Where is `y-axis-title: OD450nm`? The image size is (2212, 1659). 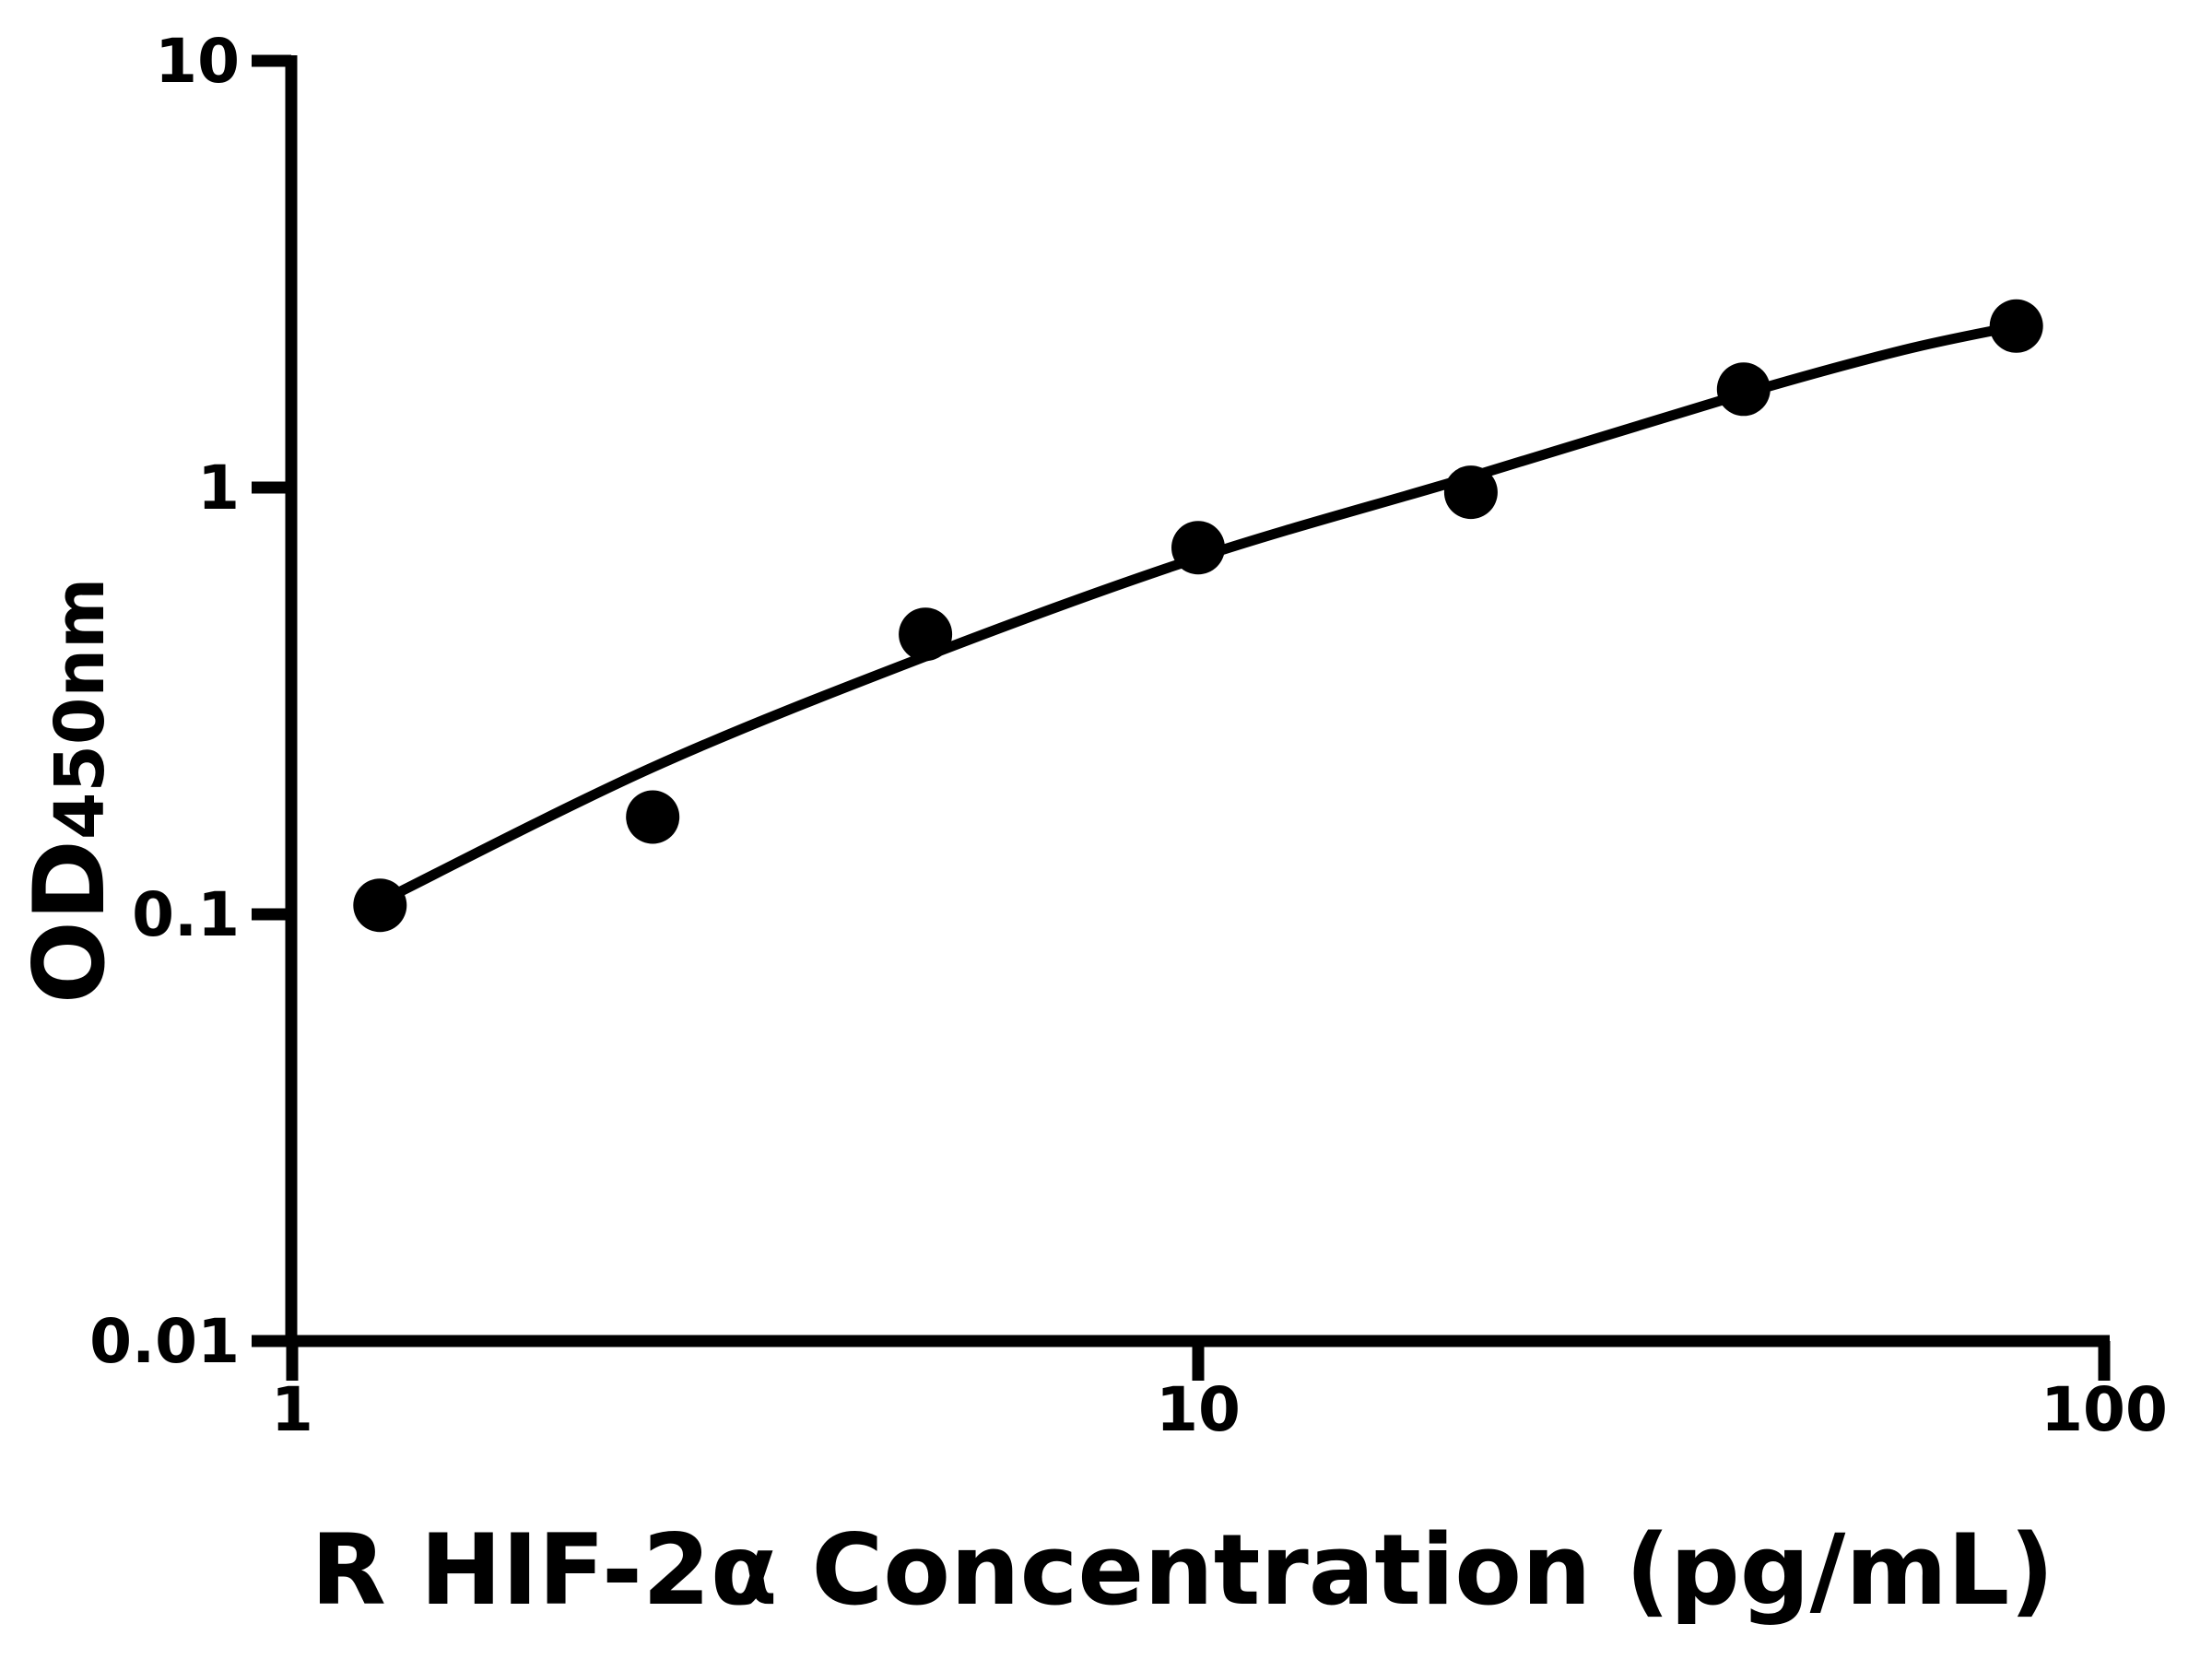
y-axis-title: OD450nm is located at coordinates (69, 791).